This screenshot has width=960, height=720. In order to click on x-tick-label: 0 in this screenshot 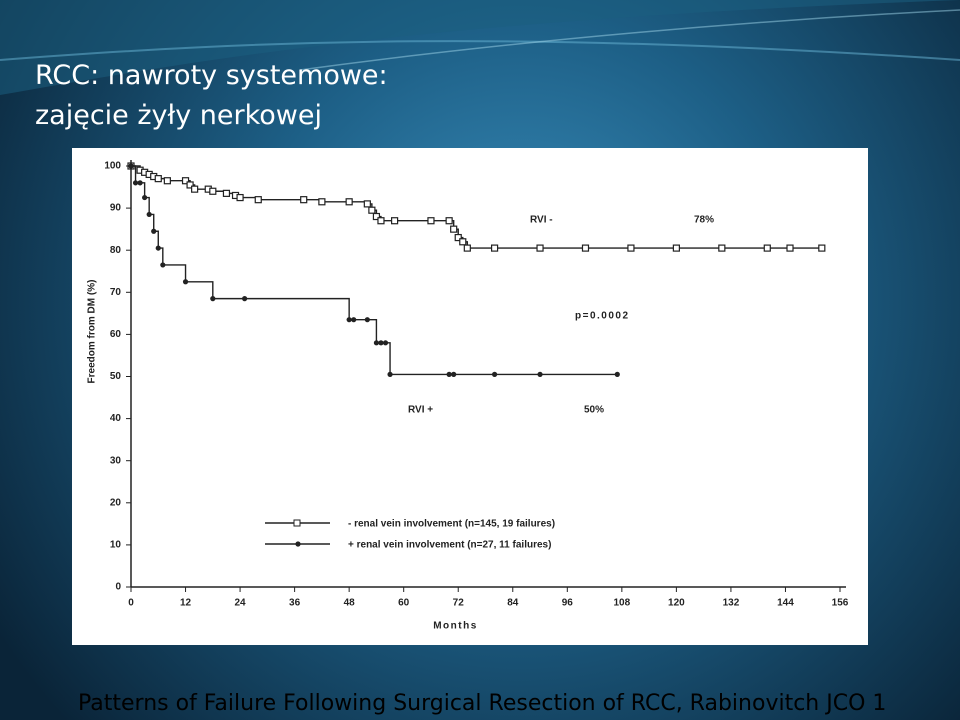, I will do `click(131, 603)`.